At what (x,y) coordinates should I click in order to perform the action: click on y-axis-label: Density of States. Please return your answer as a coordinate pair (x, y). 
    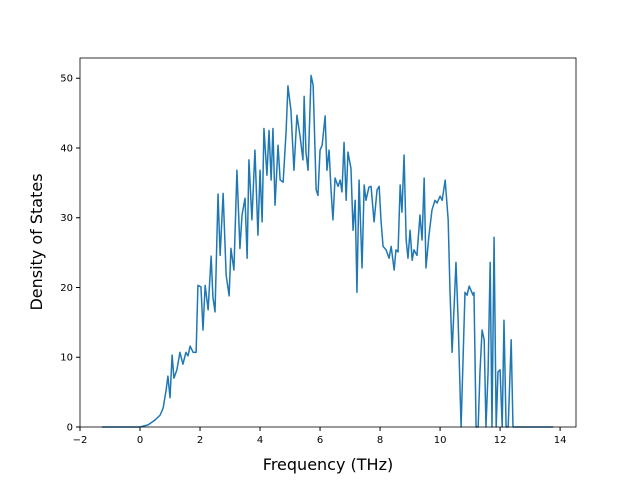
    Looking at the image, I should click on (36, 241).